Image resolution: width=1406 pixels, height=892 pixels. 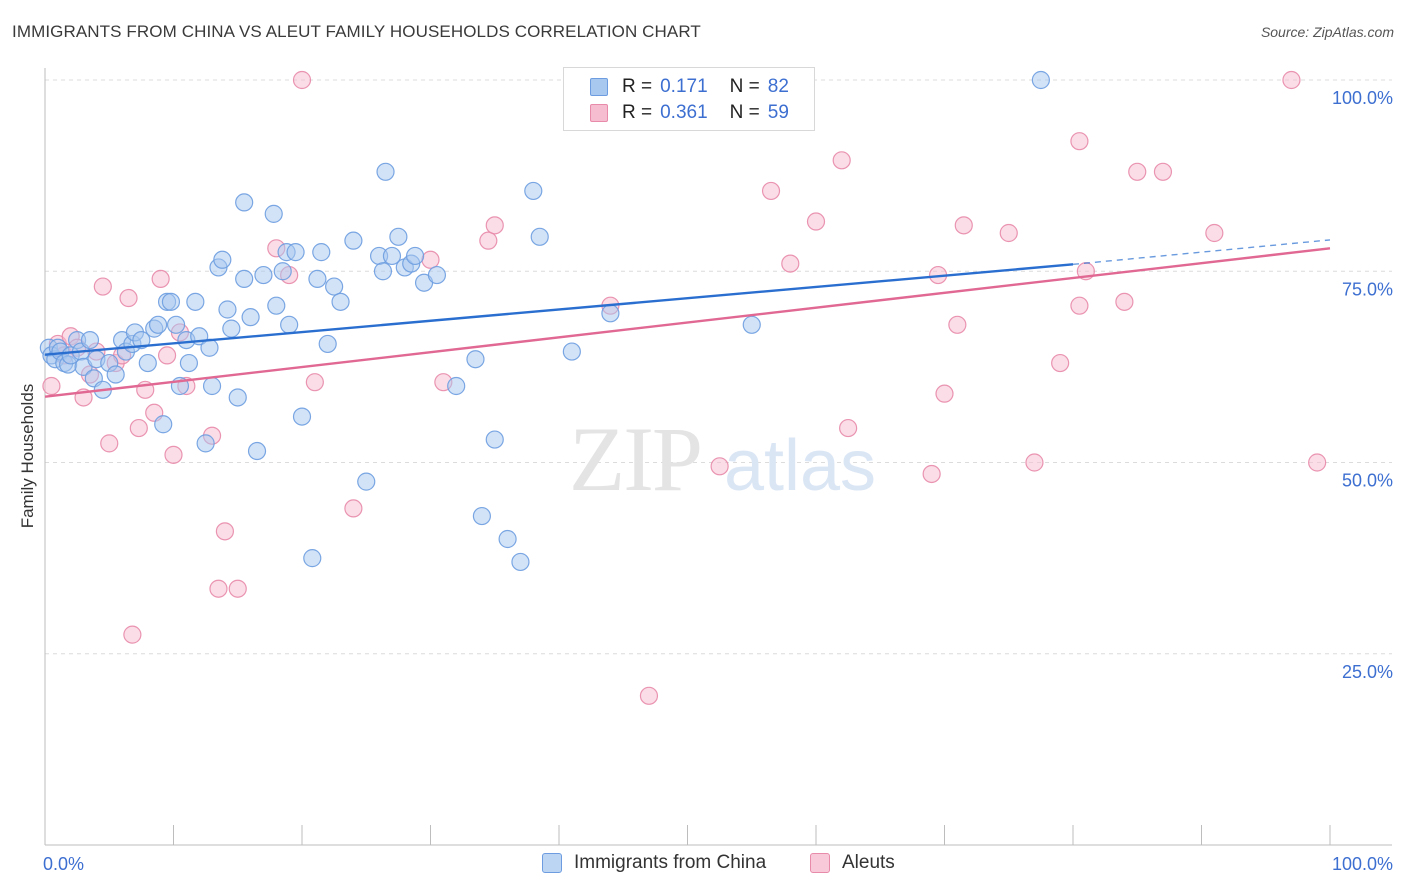 What do you see at coordinates (684, 112) in the screenshot?
I see `legend-r-value: 0.361` at bounding box center [684, 112].